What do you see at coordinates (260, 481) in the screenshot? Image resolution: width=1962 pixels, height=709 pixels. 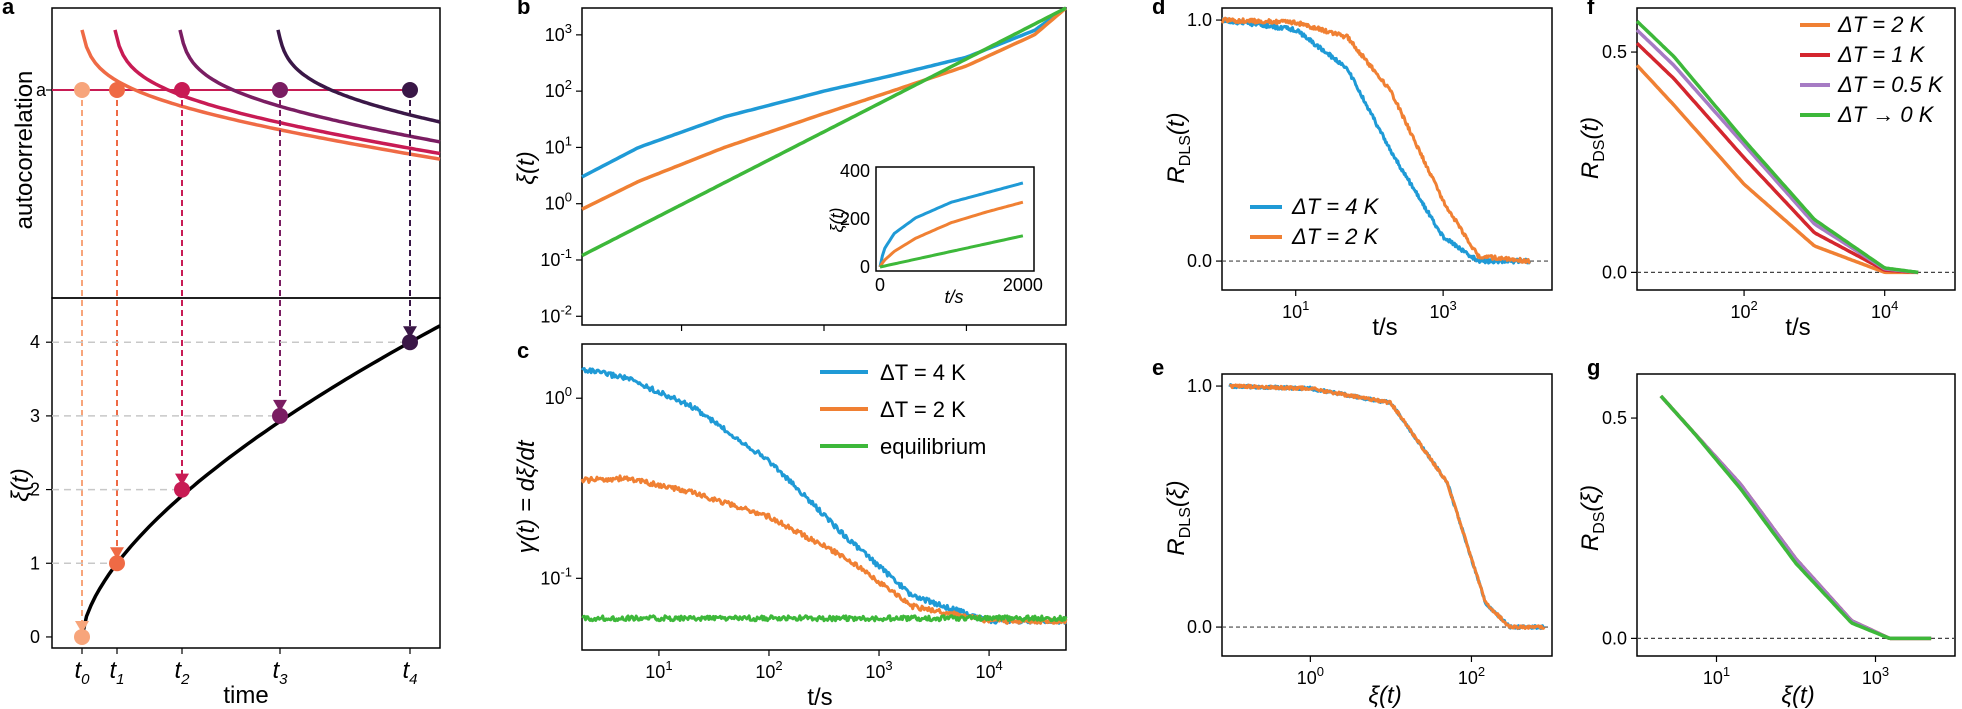 I see `panel-a-xi-curve` at bounding box center [260, 481].